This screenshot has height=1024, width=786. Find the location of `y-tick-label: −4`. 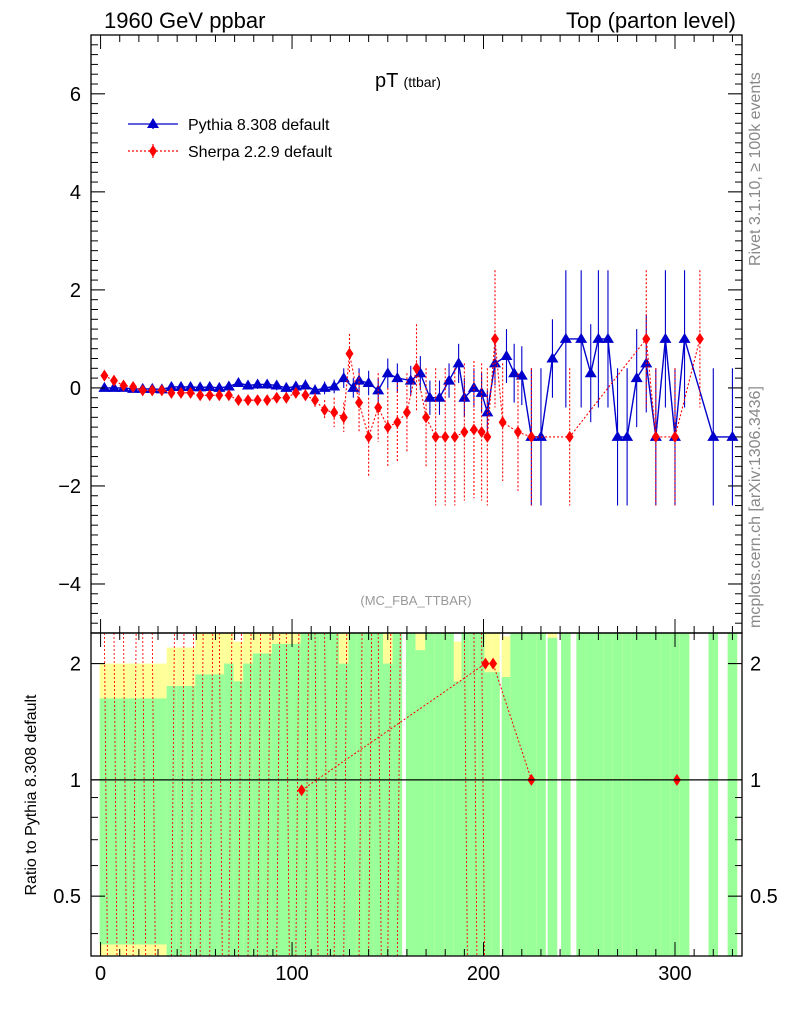

y-tick-label: −4 is located at coordinates (69, 585).